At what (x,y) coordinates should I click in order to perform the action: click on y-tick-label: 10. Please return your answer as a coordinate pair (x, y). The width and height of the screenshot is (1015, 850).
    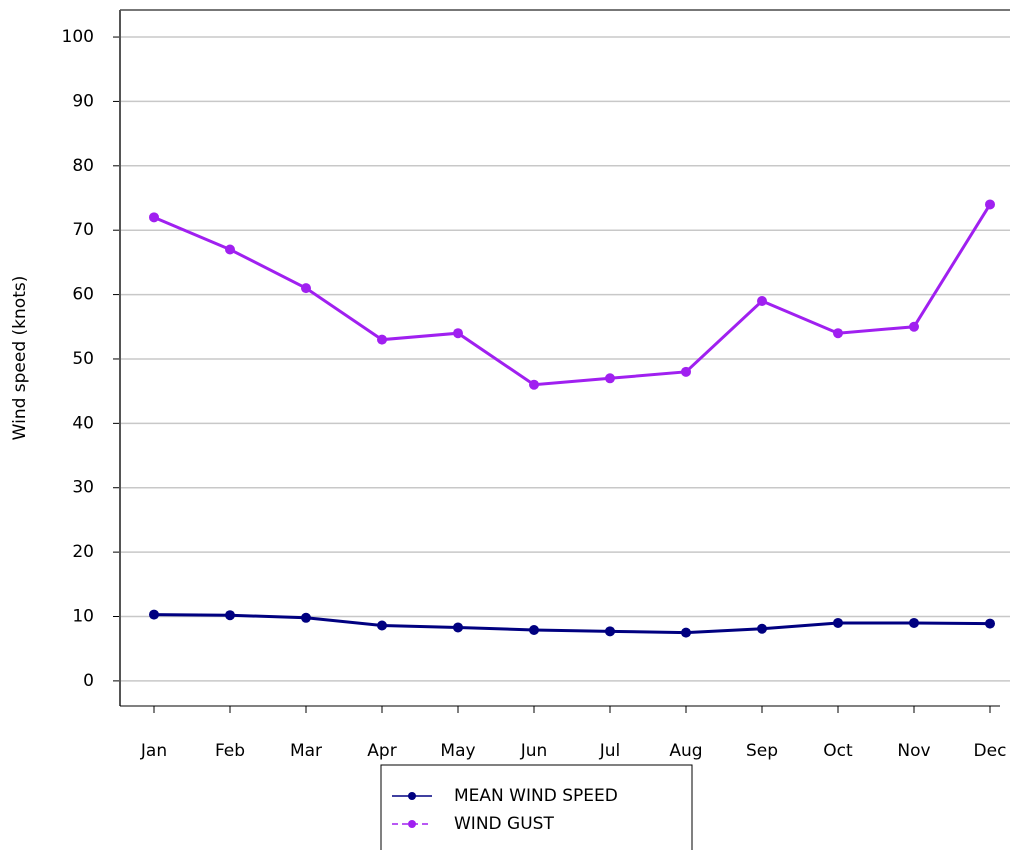
    Looking at the image, I should click on (83, 617).